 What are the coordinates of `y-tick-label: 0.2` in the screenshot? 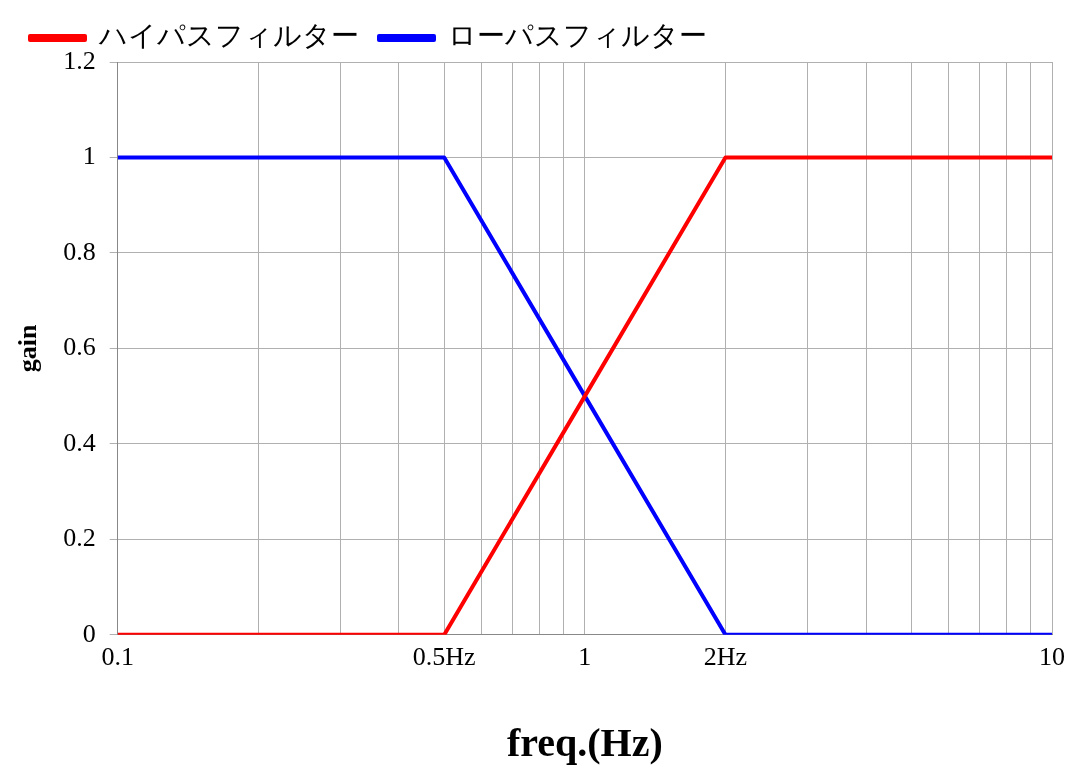 It's located at (79, 538).